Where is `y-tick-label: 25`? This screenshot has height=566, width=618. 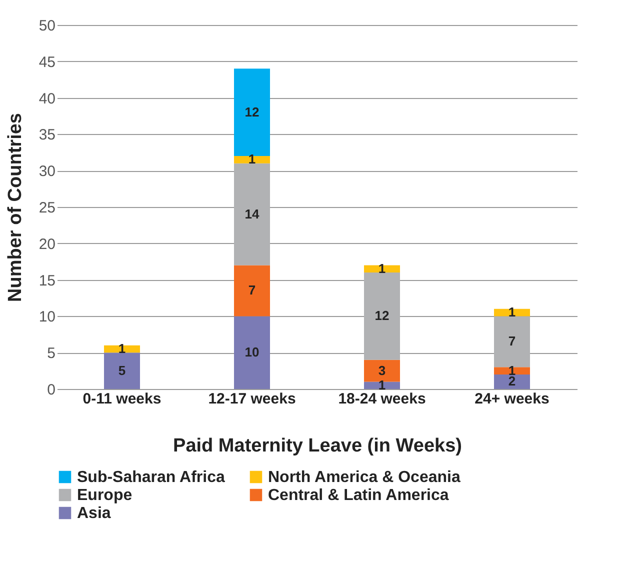
y-tick-label: 25 is located at coordinates (47, 208).